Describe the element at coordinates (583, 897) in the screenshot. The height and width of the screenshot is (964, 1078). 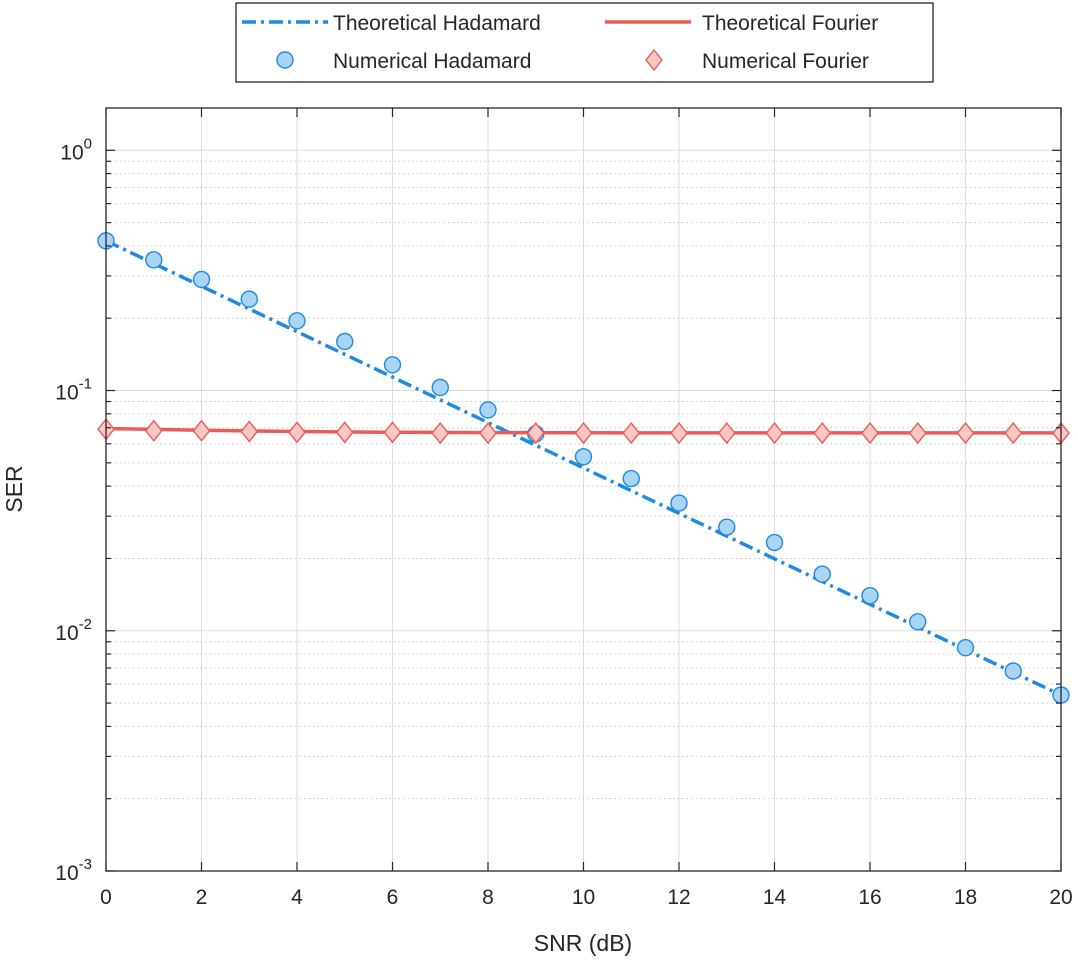
I see `x-tick-label: 10` at that location.